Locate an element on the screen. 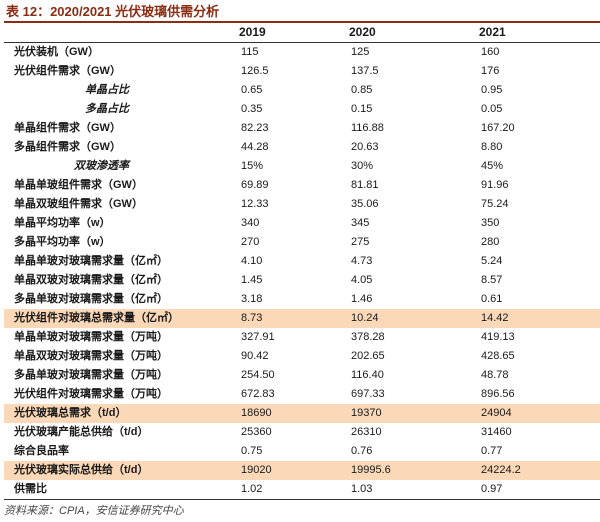 This screenshot has height=522, width=600. row-value-2019: 270 is located at coordinates (250, 242).